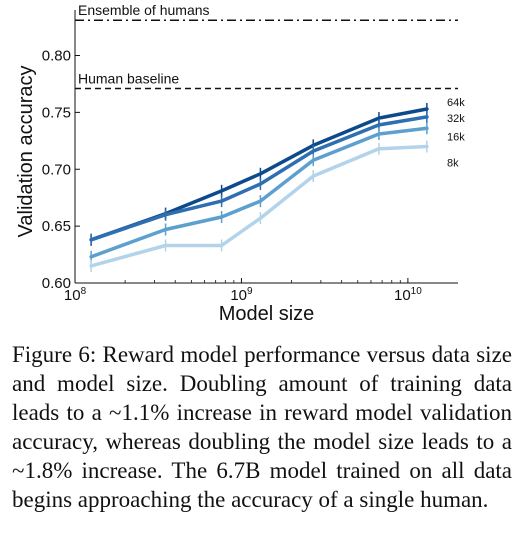 The image size is (524, 558). What do you see at coordinates (144, 10) in the screenshot?
I see `ensemble-of-humans-label: Ensemble of humans` at bounding box center [144, 10].